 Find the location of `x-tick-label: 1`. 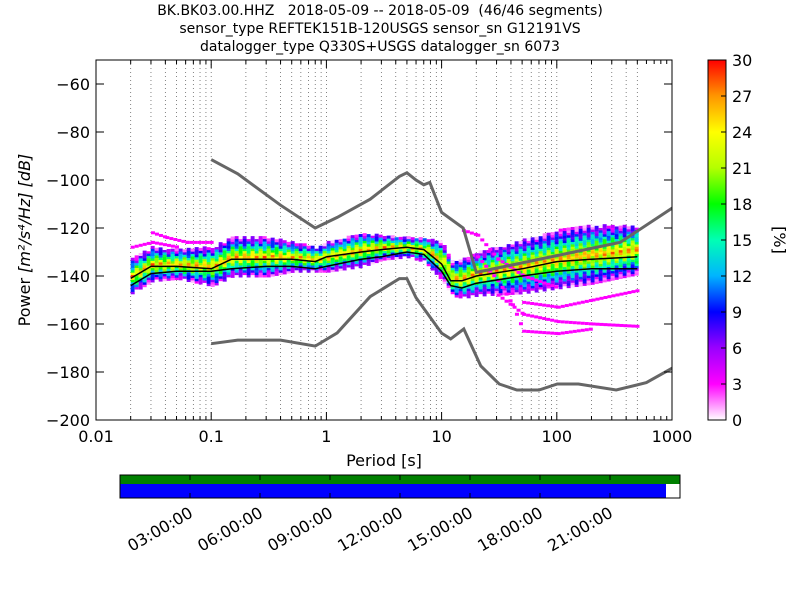

x-tick-label: 1 is located at coordinates (326, 436).